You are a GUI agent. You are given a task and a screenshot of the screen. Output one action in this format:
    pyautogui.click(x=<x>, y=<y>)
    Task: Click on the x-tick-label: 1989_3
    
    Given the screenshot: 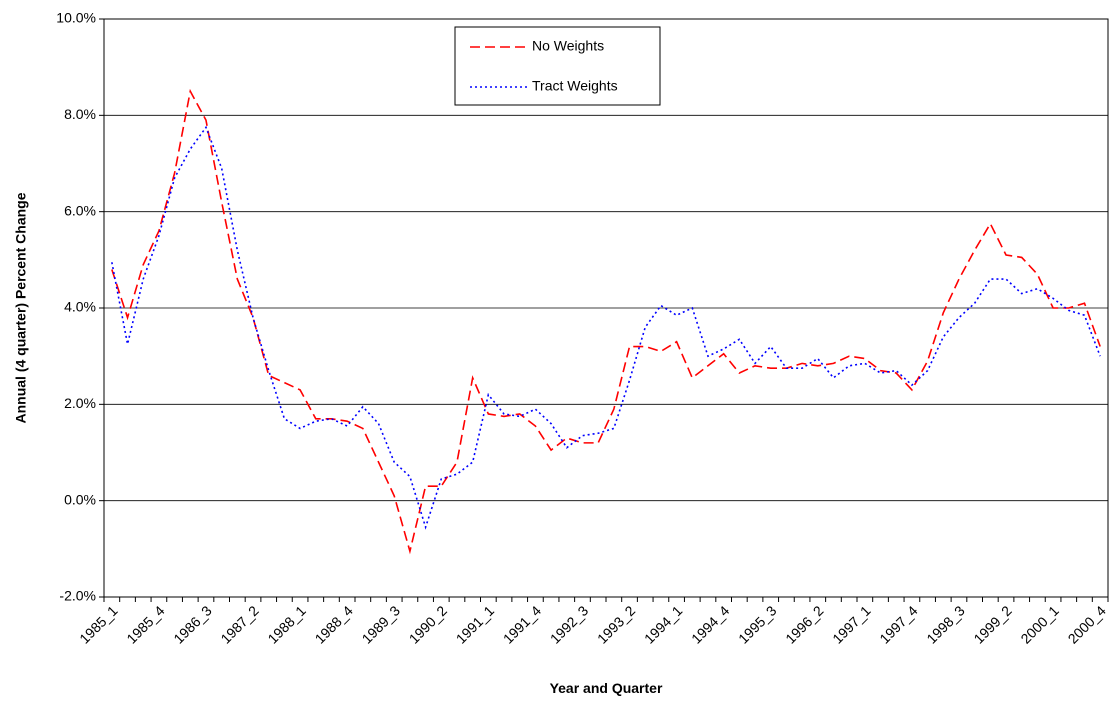 What is the action you would take?
    pyautogui.click(x=381, y=624)
    